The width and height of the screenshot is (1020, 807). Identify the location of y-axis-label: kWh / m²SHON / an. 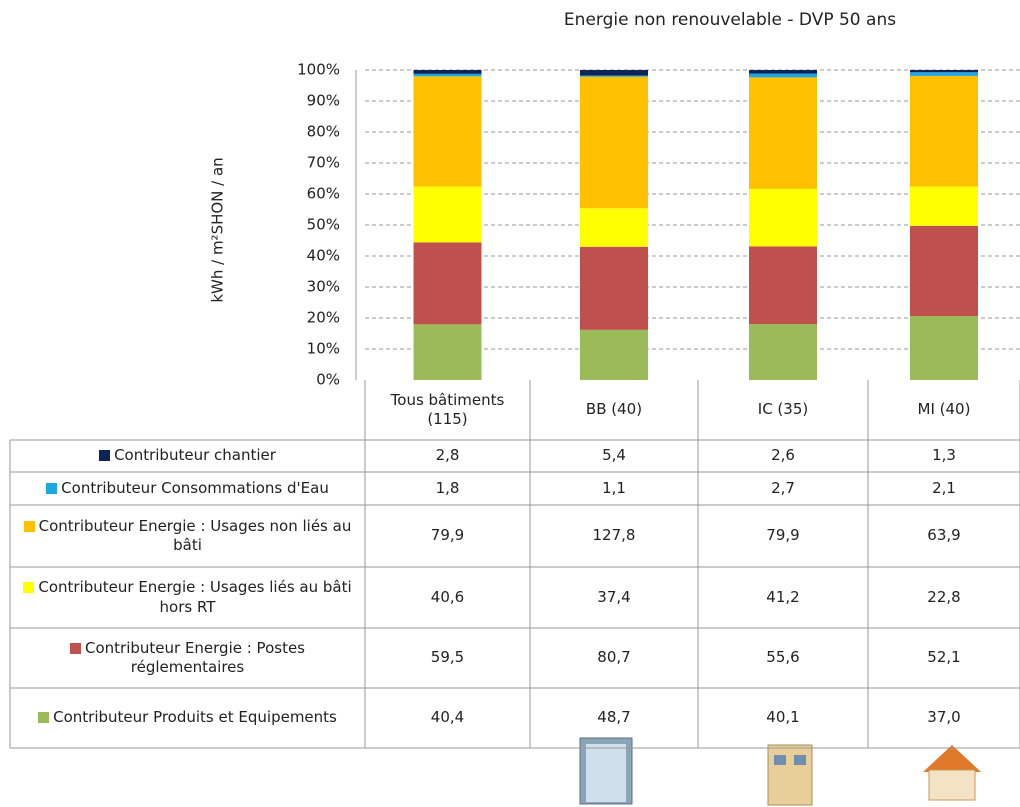
(218, 229).